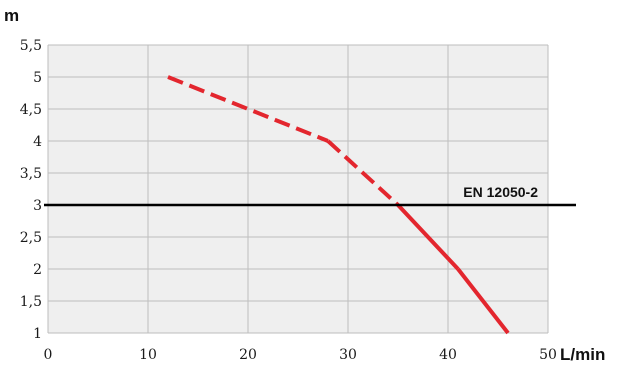 The height and width of the screenshot is (367, 627). What do you see at coordinates (31, 174) in the screenshot?
I see `y-tick-label: 3,5` at bounding box center [31, 174].